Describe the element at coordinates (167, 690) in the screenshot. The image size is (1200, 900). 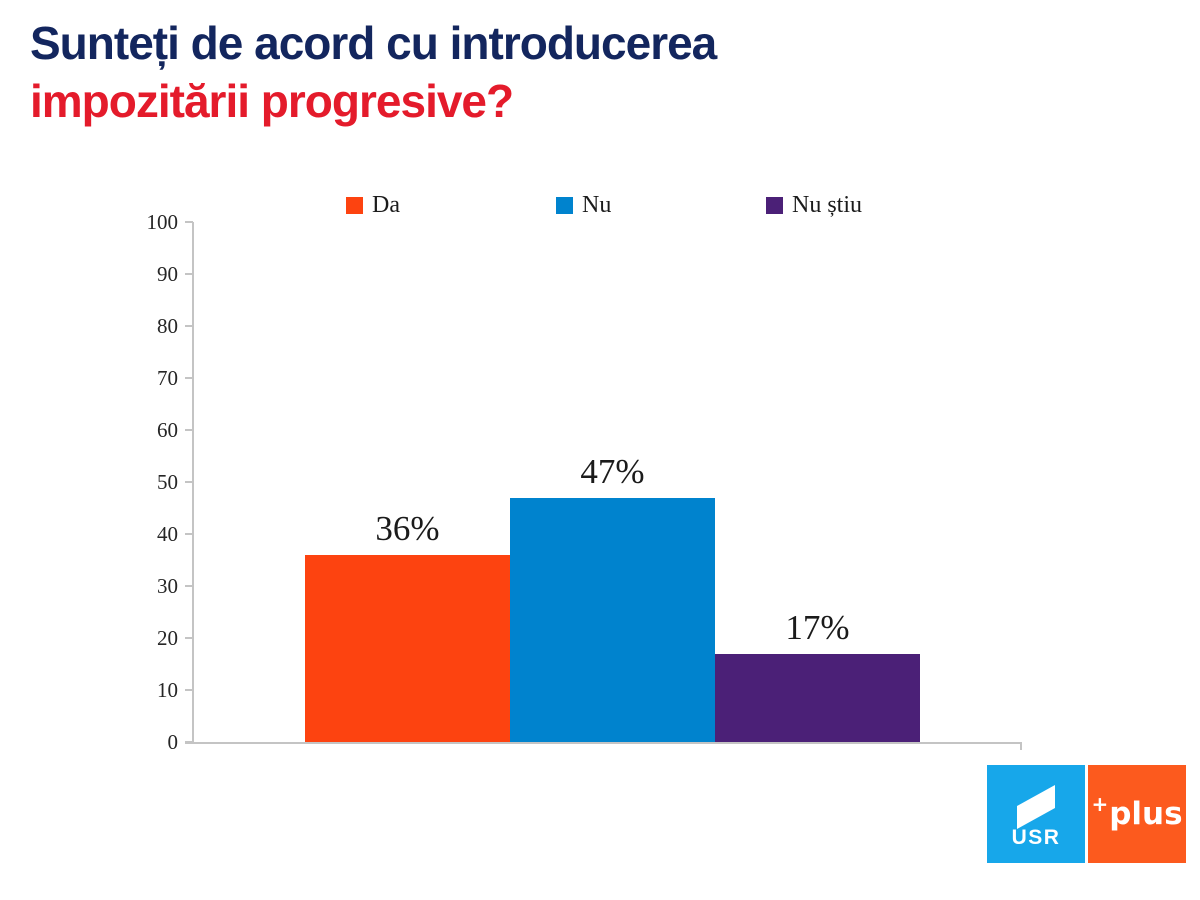
I see `y-axis-tick-label: 10` at that location.